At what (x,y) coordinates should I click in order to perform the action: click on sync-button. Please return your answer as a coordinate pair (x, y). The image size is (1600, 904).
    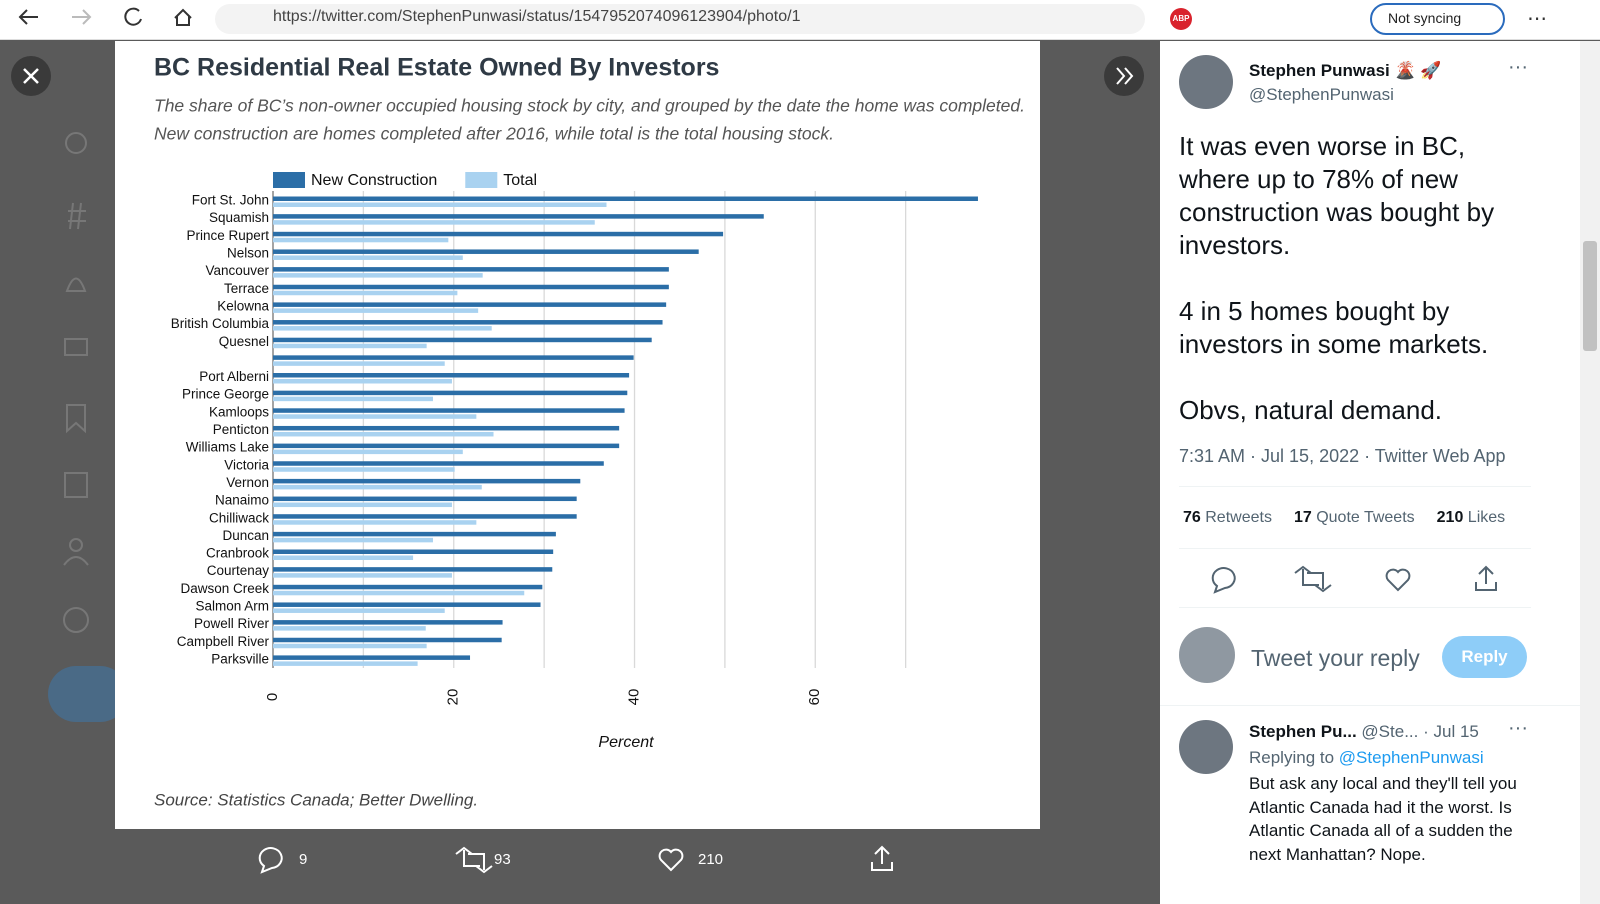
    Looking at the image, I should click on (1437, 19).